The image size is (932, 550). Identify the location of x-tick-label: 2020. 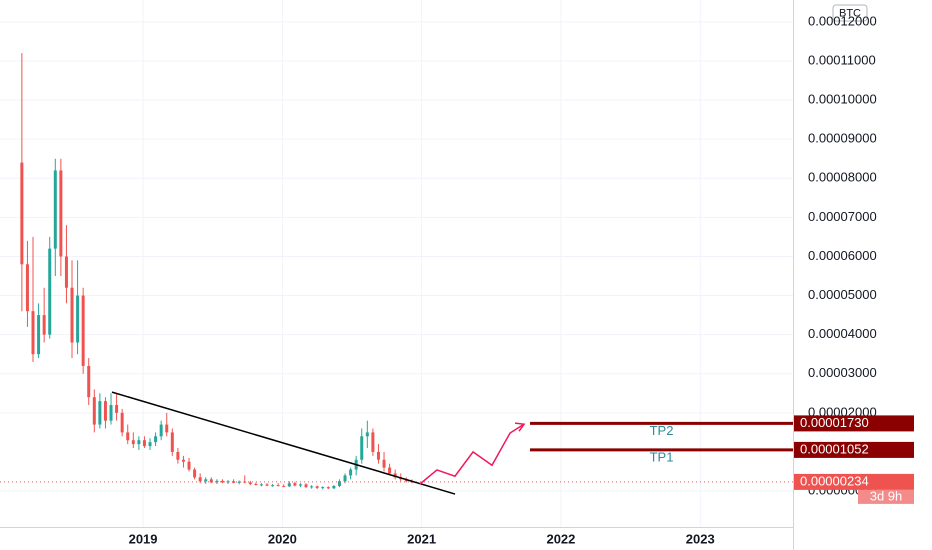
(282, 538).